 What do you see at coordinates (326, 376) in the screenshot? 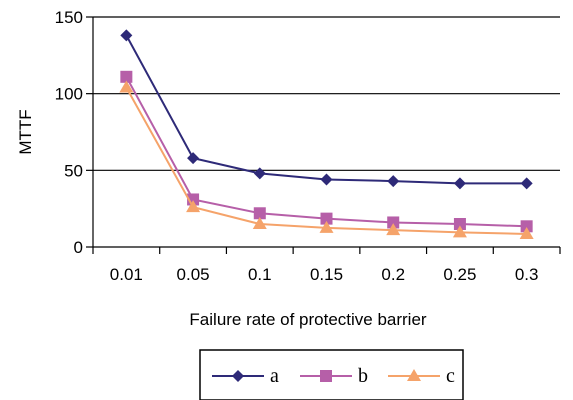
I see `legend-marker-b` at bounding box center [326, 376].